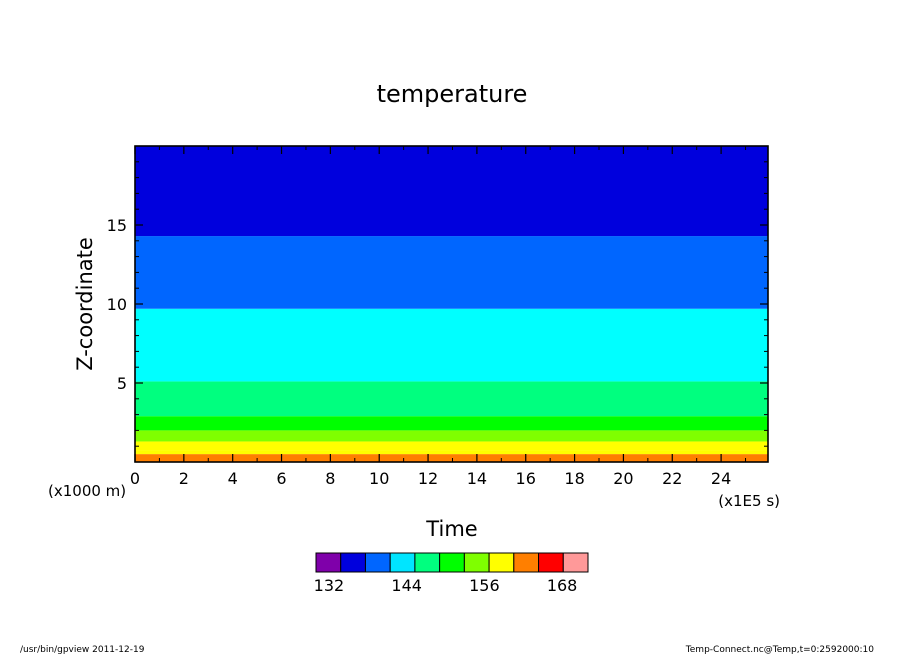 The height and width of the screenshot is (654, 904). Describe the element at coordinates (117, 225) in the screenshot. I see `y-tick-label: 15` at that location.